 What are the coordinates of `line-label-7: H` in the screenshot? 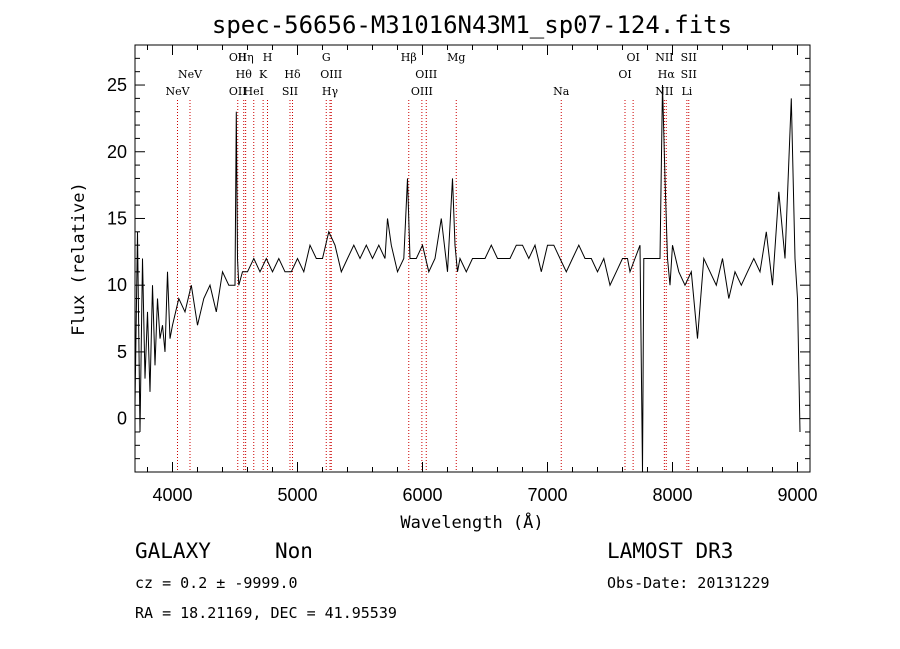 It's located at (268, 57).